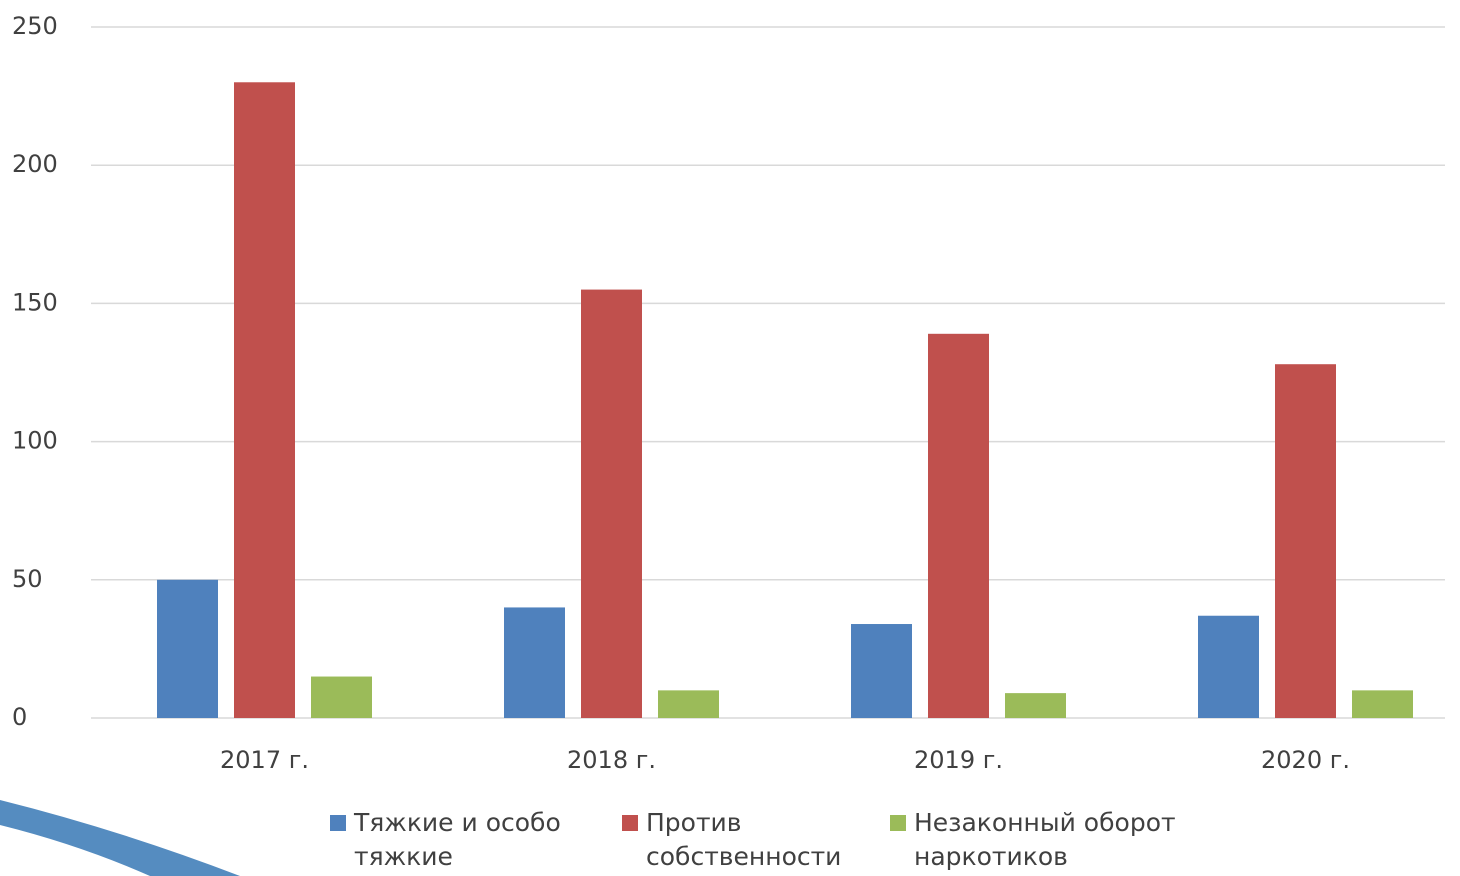 The image size is (1460, 876). I want to click on x-tick-label: 2020 г., so click(1305, 760).